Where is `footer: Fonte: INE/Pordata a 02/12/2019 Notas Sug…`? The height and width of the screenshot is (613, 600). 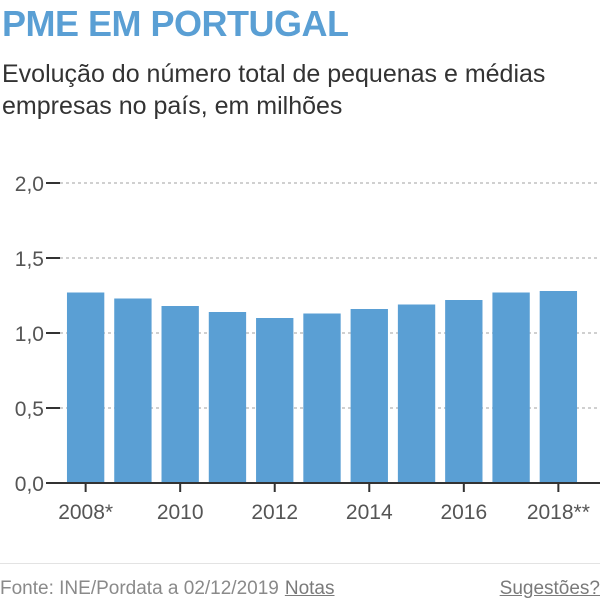
footer: Fonte: INE/Pordata a 02/12/2019 Notas Sug… is located at coordinates (300, 588).